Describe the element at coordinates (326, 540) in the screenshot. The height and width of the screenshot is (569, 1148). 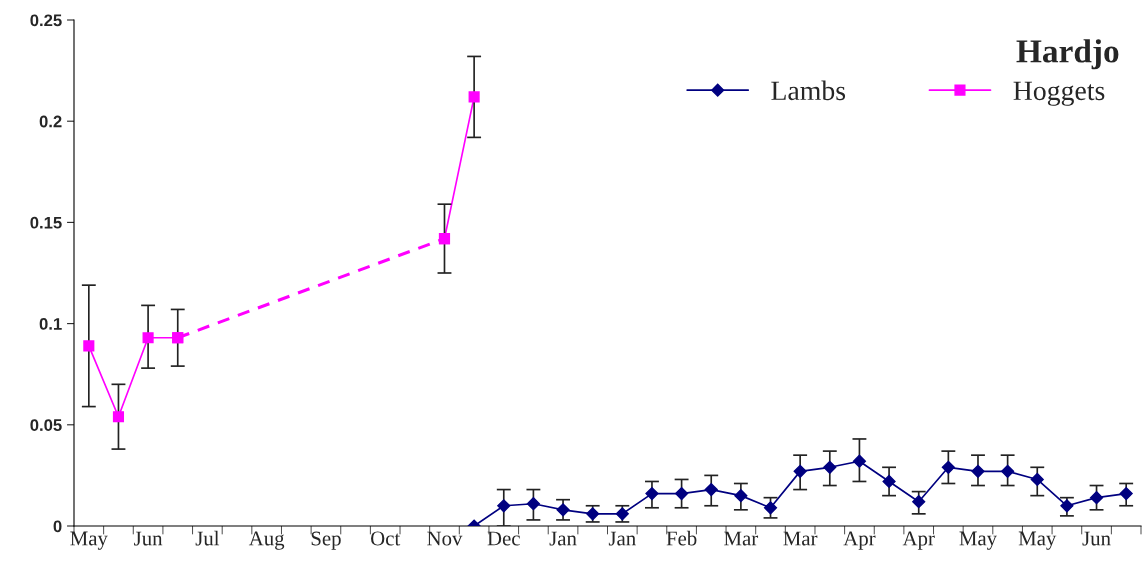
I see `x-tick-label: Sep` at that location.